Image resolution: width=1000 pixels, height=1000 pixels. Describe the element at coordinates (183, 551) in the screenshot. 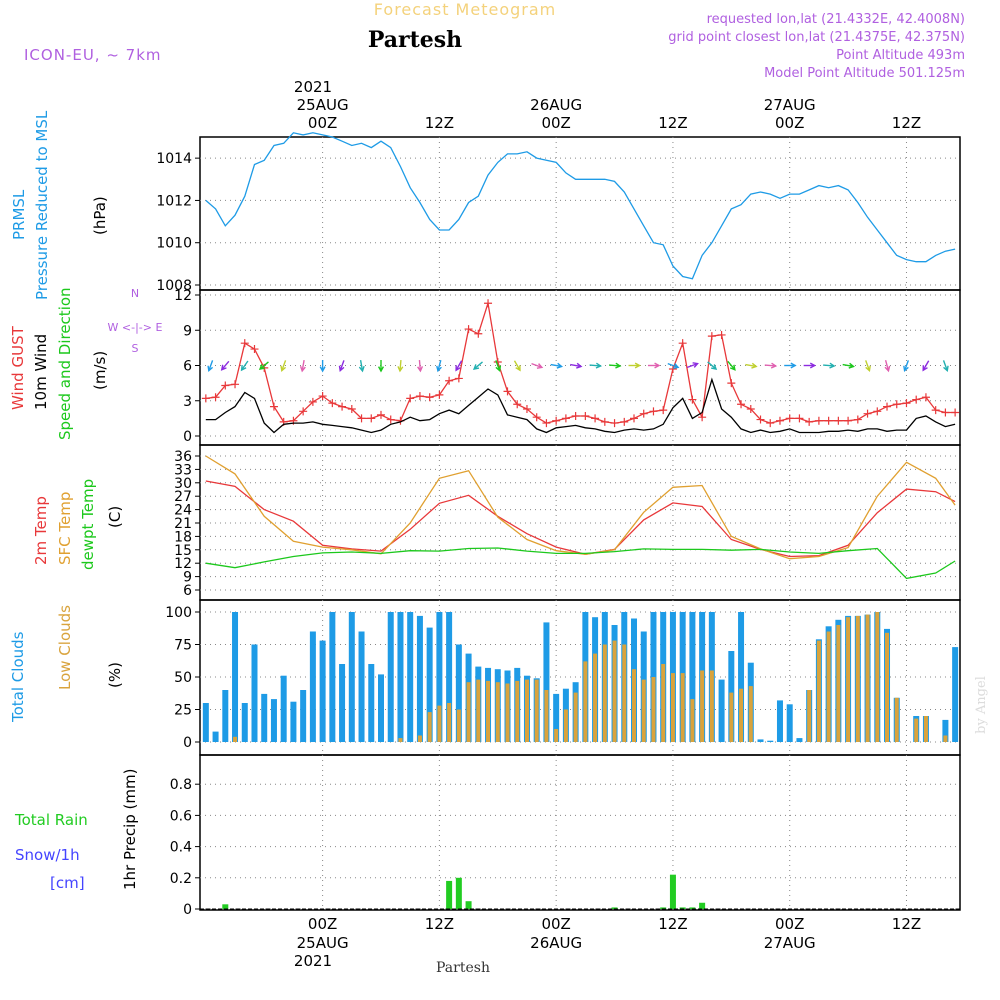

I see `y-tick-label: 15` at that location.